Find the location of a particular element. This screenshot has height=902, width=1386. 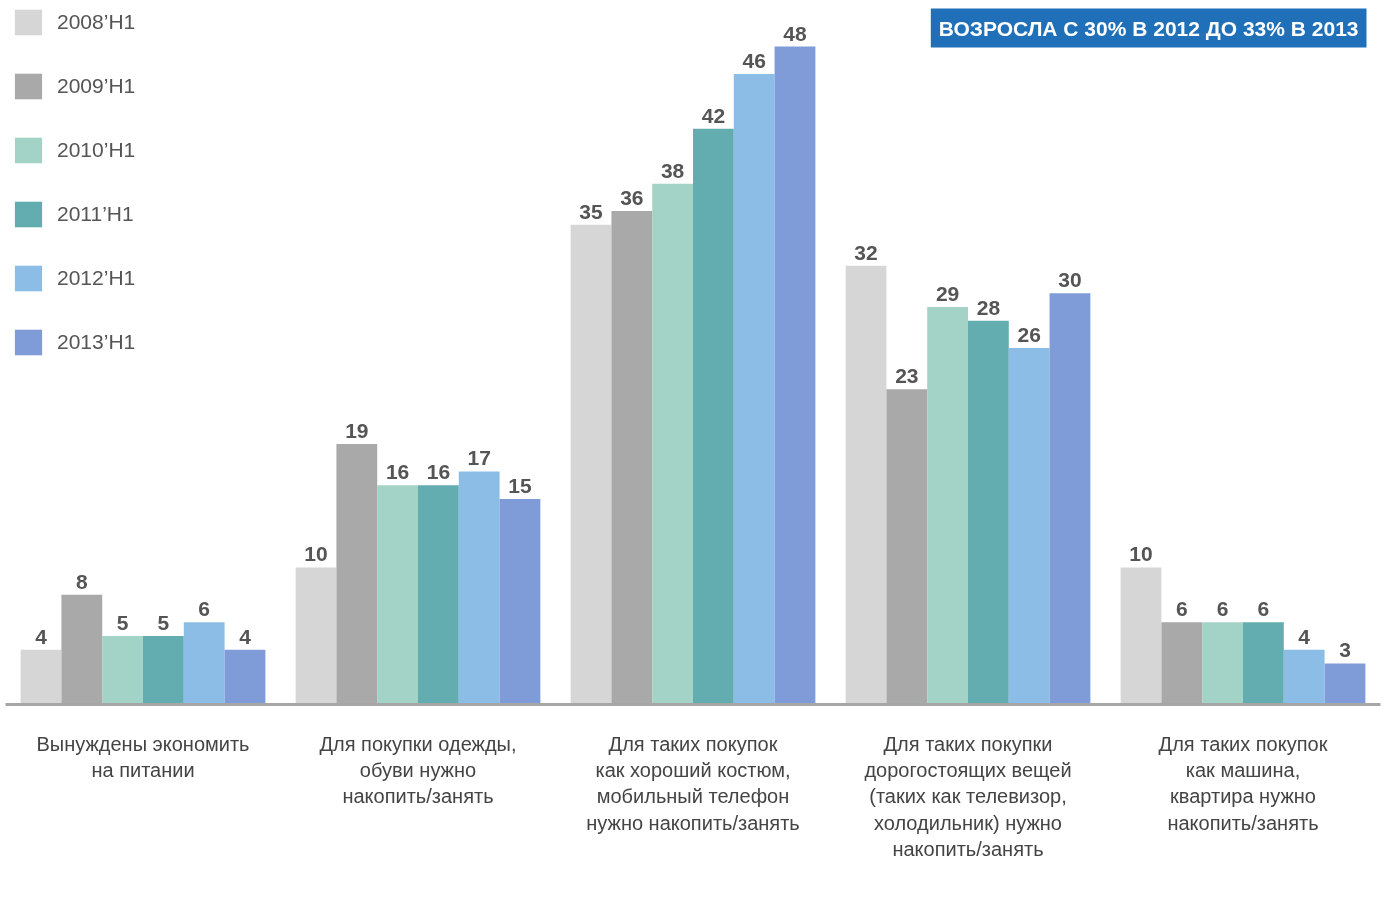

data-label: 17 is located at coordinates (479, 458).